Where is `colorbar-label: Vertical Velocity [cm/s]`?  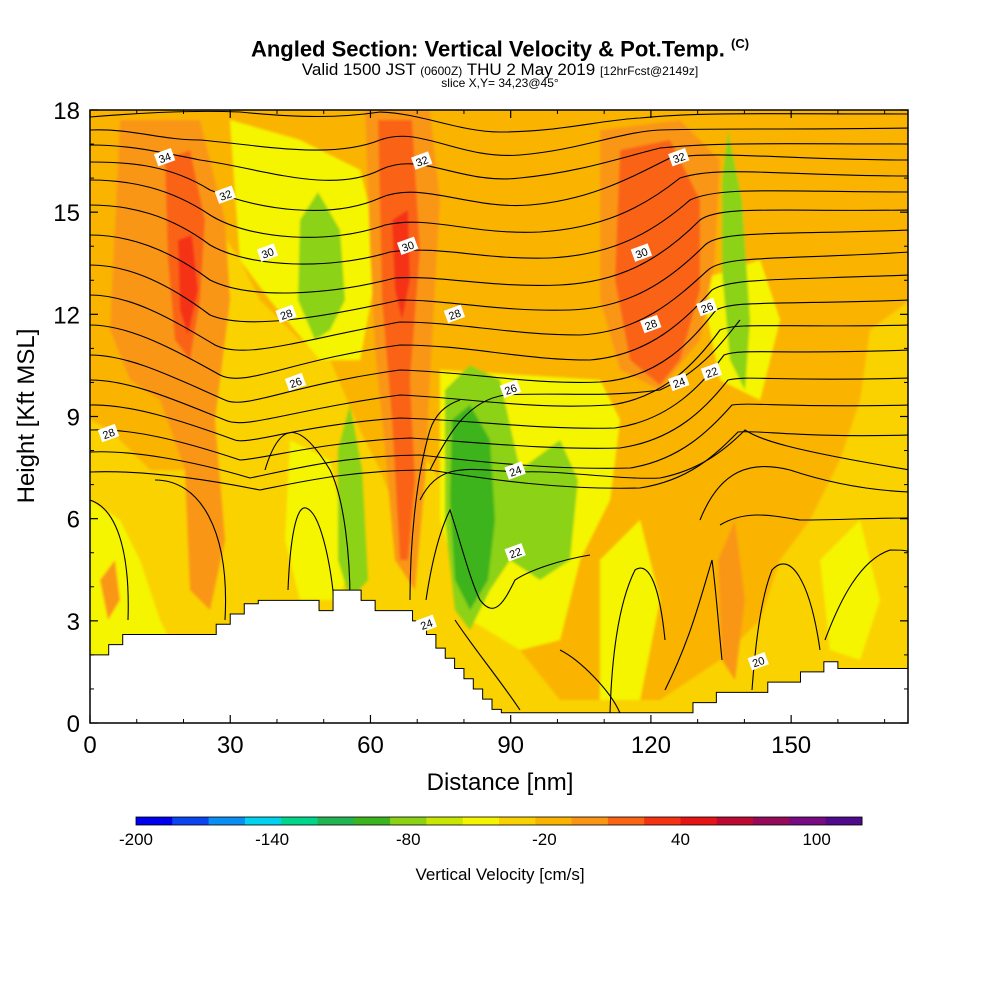
colorbar-label: Vertical Velocity [cm/s] is located at coordinates (499, 874).